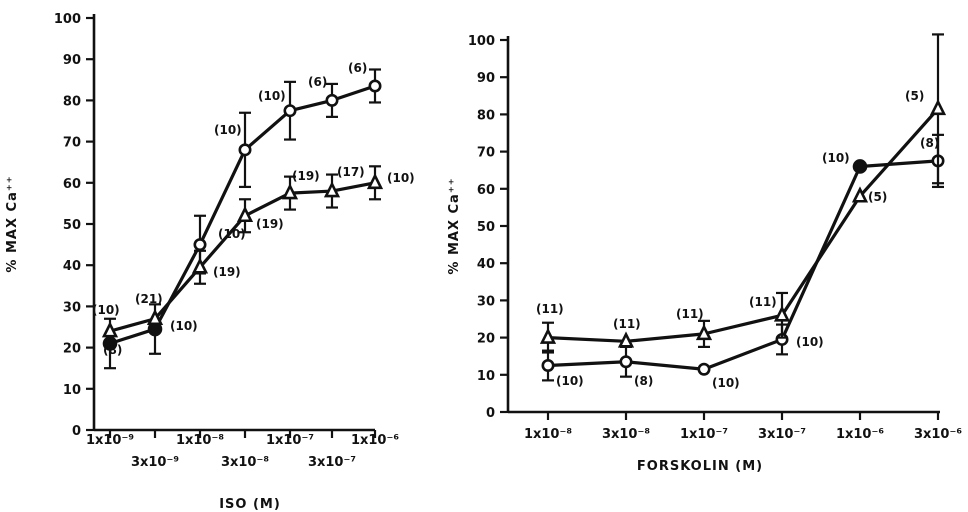 The image size is (968, 512). Describe the element at coordinates (155, 462) in the screenshot. I see `x-tick-label: 3x10⁻⁹` at that location.